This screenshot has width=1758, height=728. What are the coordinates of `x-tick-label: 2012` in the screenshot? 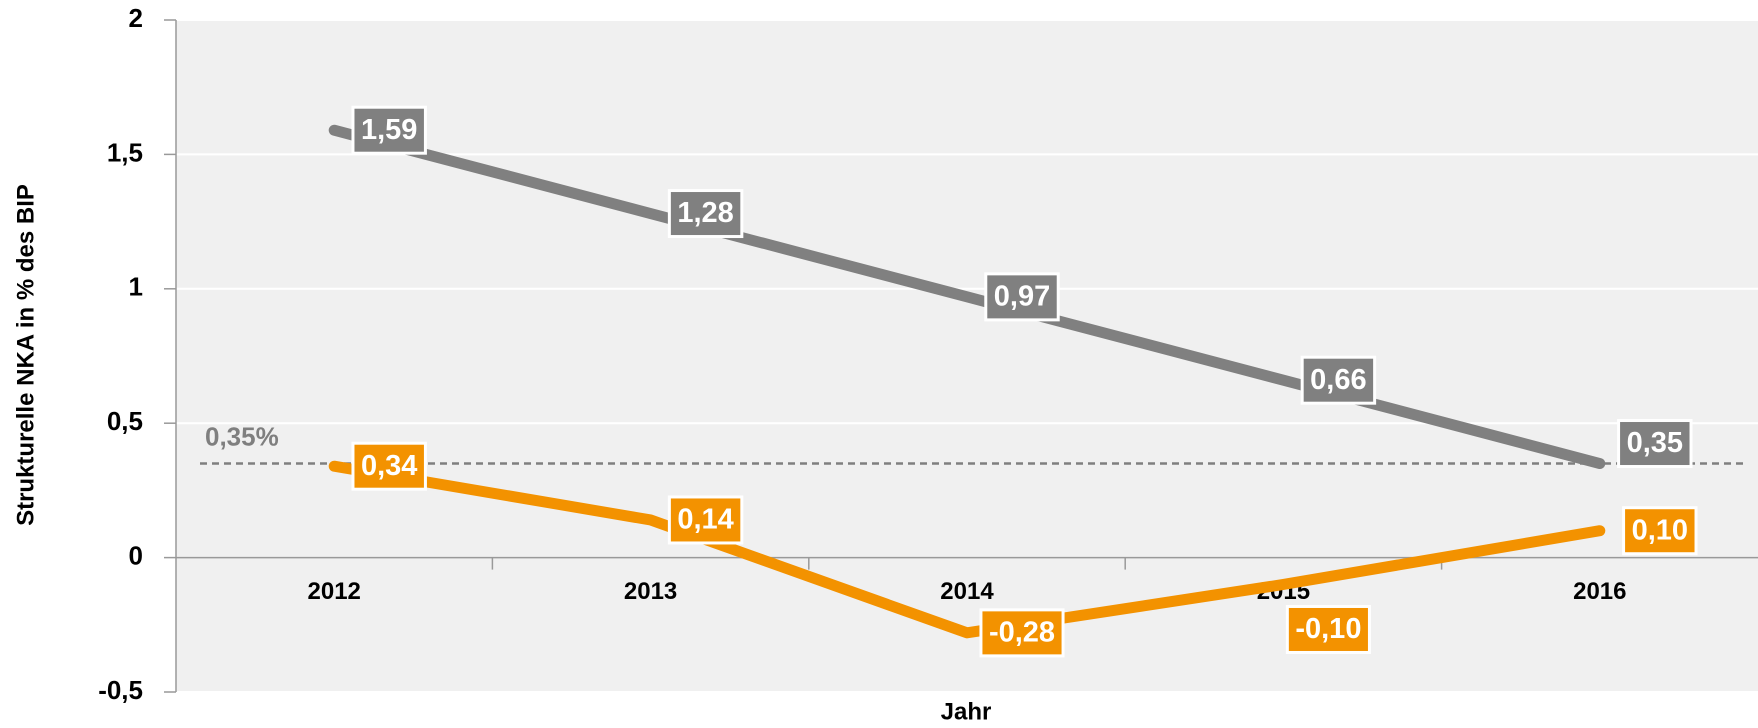 It's located at (334, 591).